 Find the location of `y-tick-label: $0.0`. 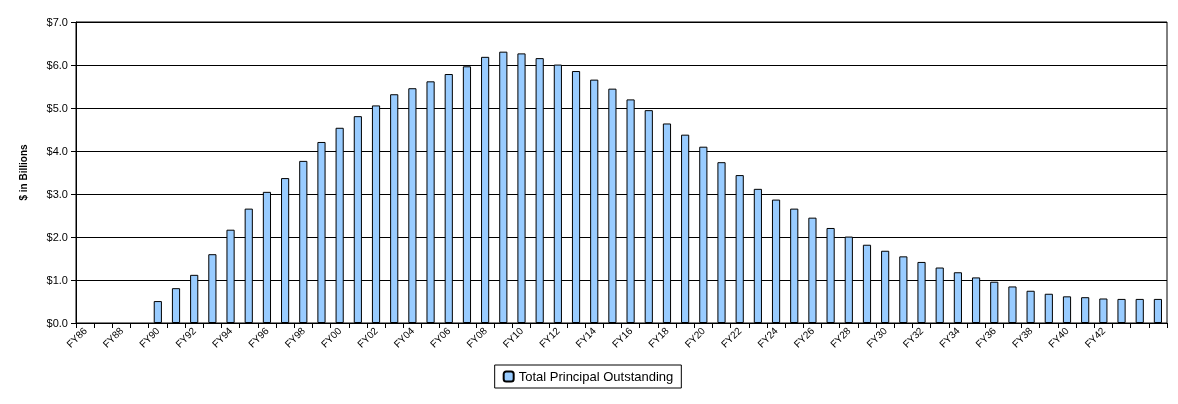

y-tick-label: $0.0 is located at coordinates (57, 323).